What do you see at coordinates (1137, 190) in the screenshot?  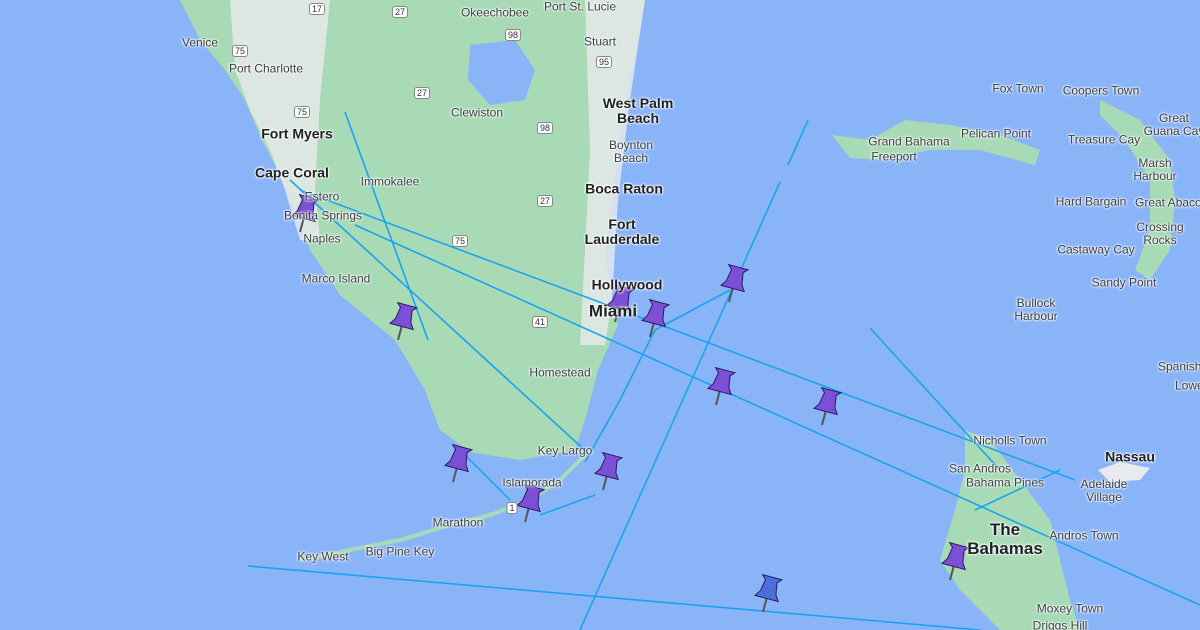 I see `abaco` at bounding box center [1137, 190].